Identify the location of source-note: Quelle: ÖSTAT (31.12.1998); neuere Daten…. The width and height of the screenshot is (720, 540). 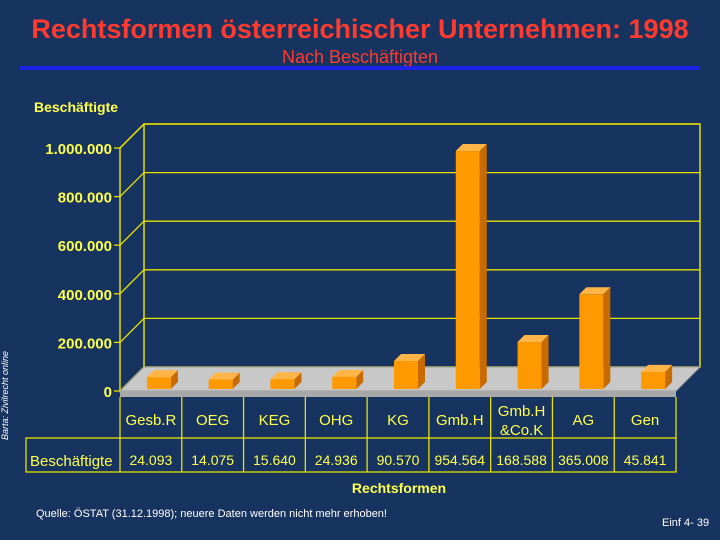
(211, 514).